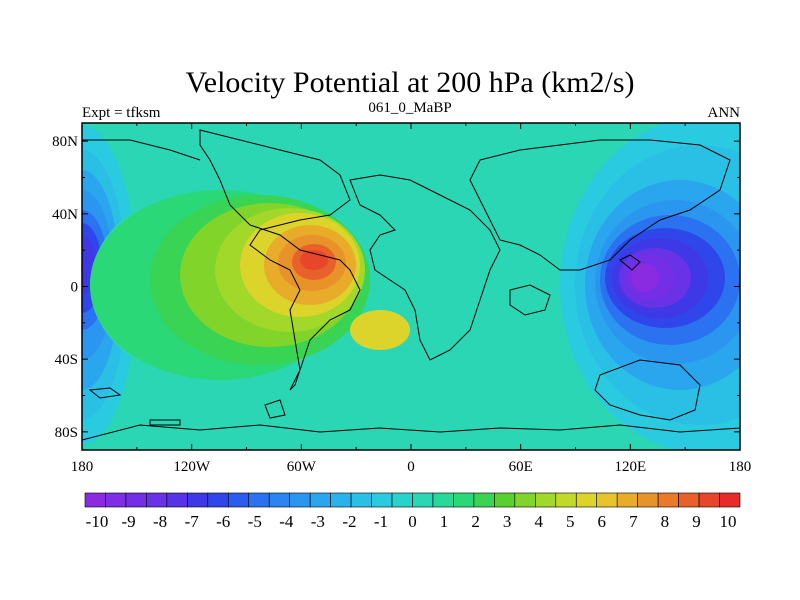 The image size is (800, 600). I want to click on colorbar-label: 4, so click(538, 521).